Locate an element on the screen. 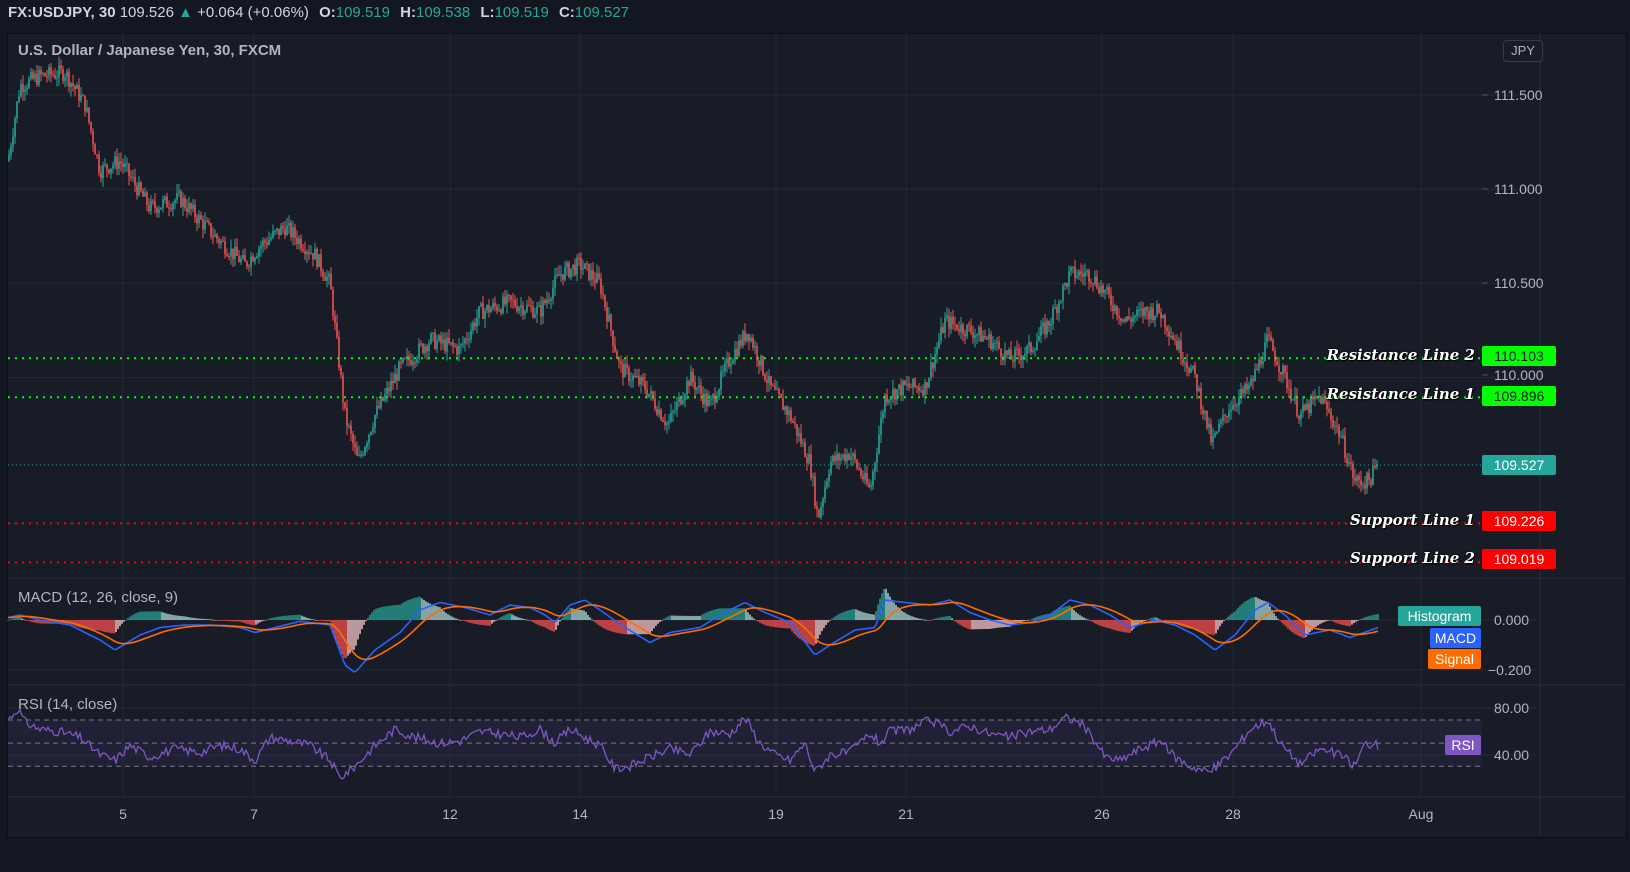 The width and height of the screenshot is (1630, 872). close-value: 109.527 is located at coordinates (602, 12).